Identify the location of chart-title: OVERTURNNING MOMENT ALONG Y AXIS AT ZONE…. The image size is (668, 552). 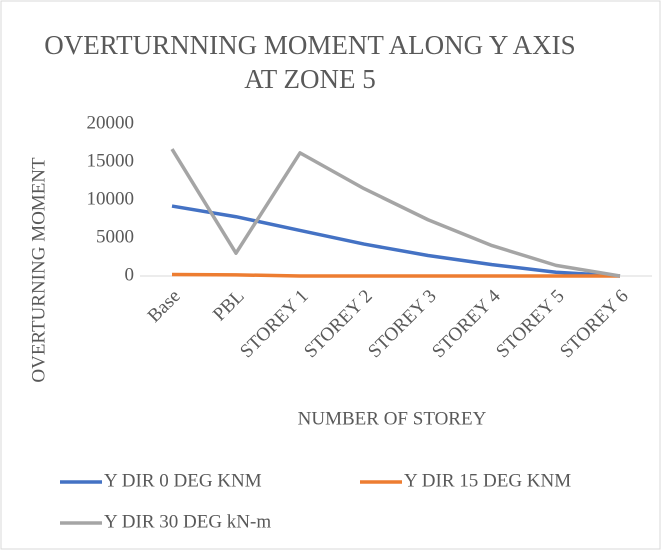
(310, 62).